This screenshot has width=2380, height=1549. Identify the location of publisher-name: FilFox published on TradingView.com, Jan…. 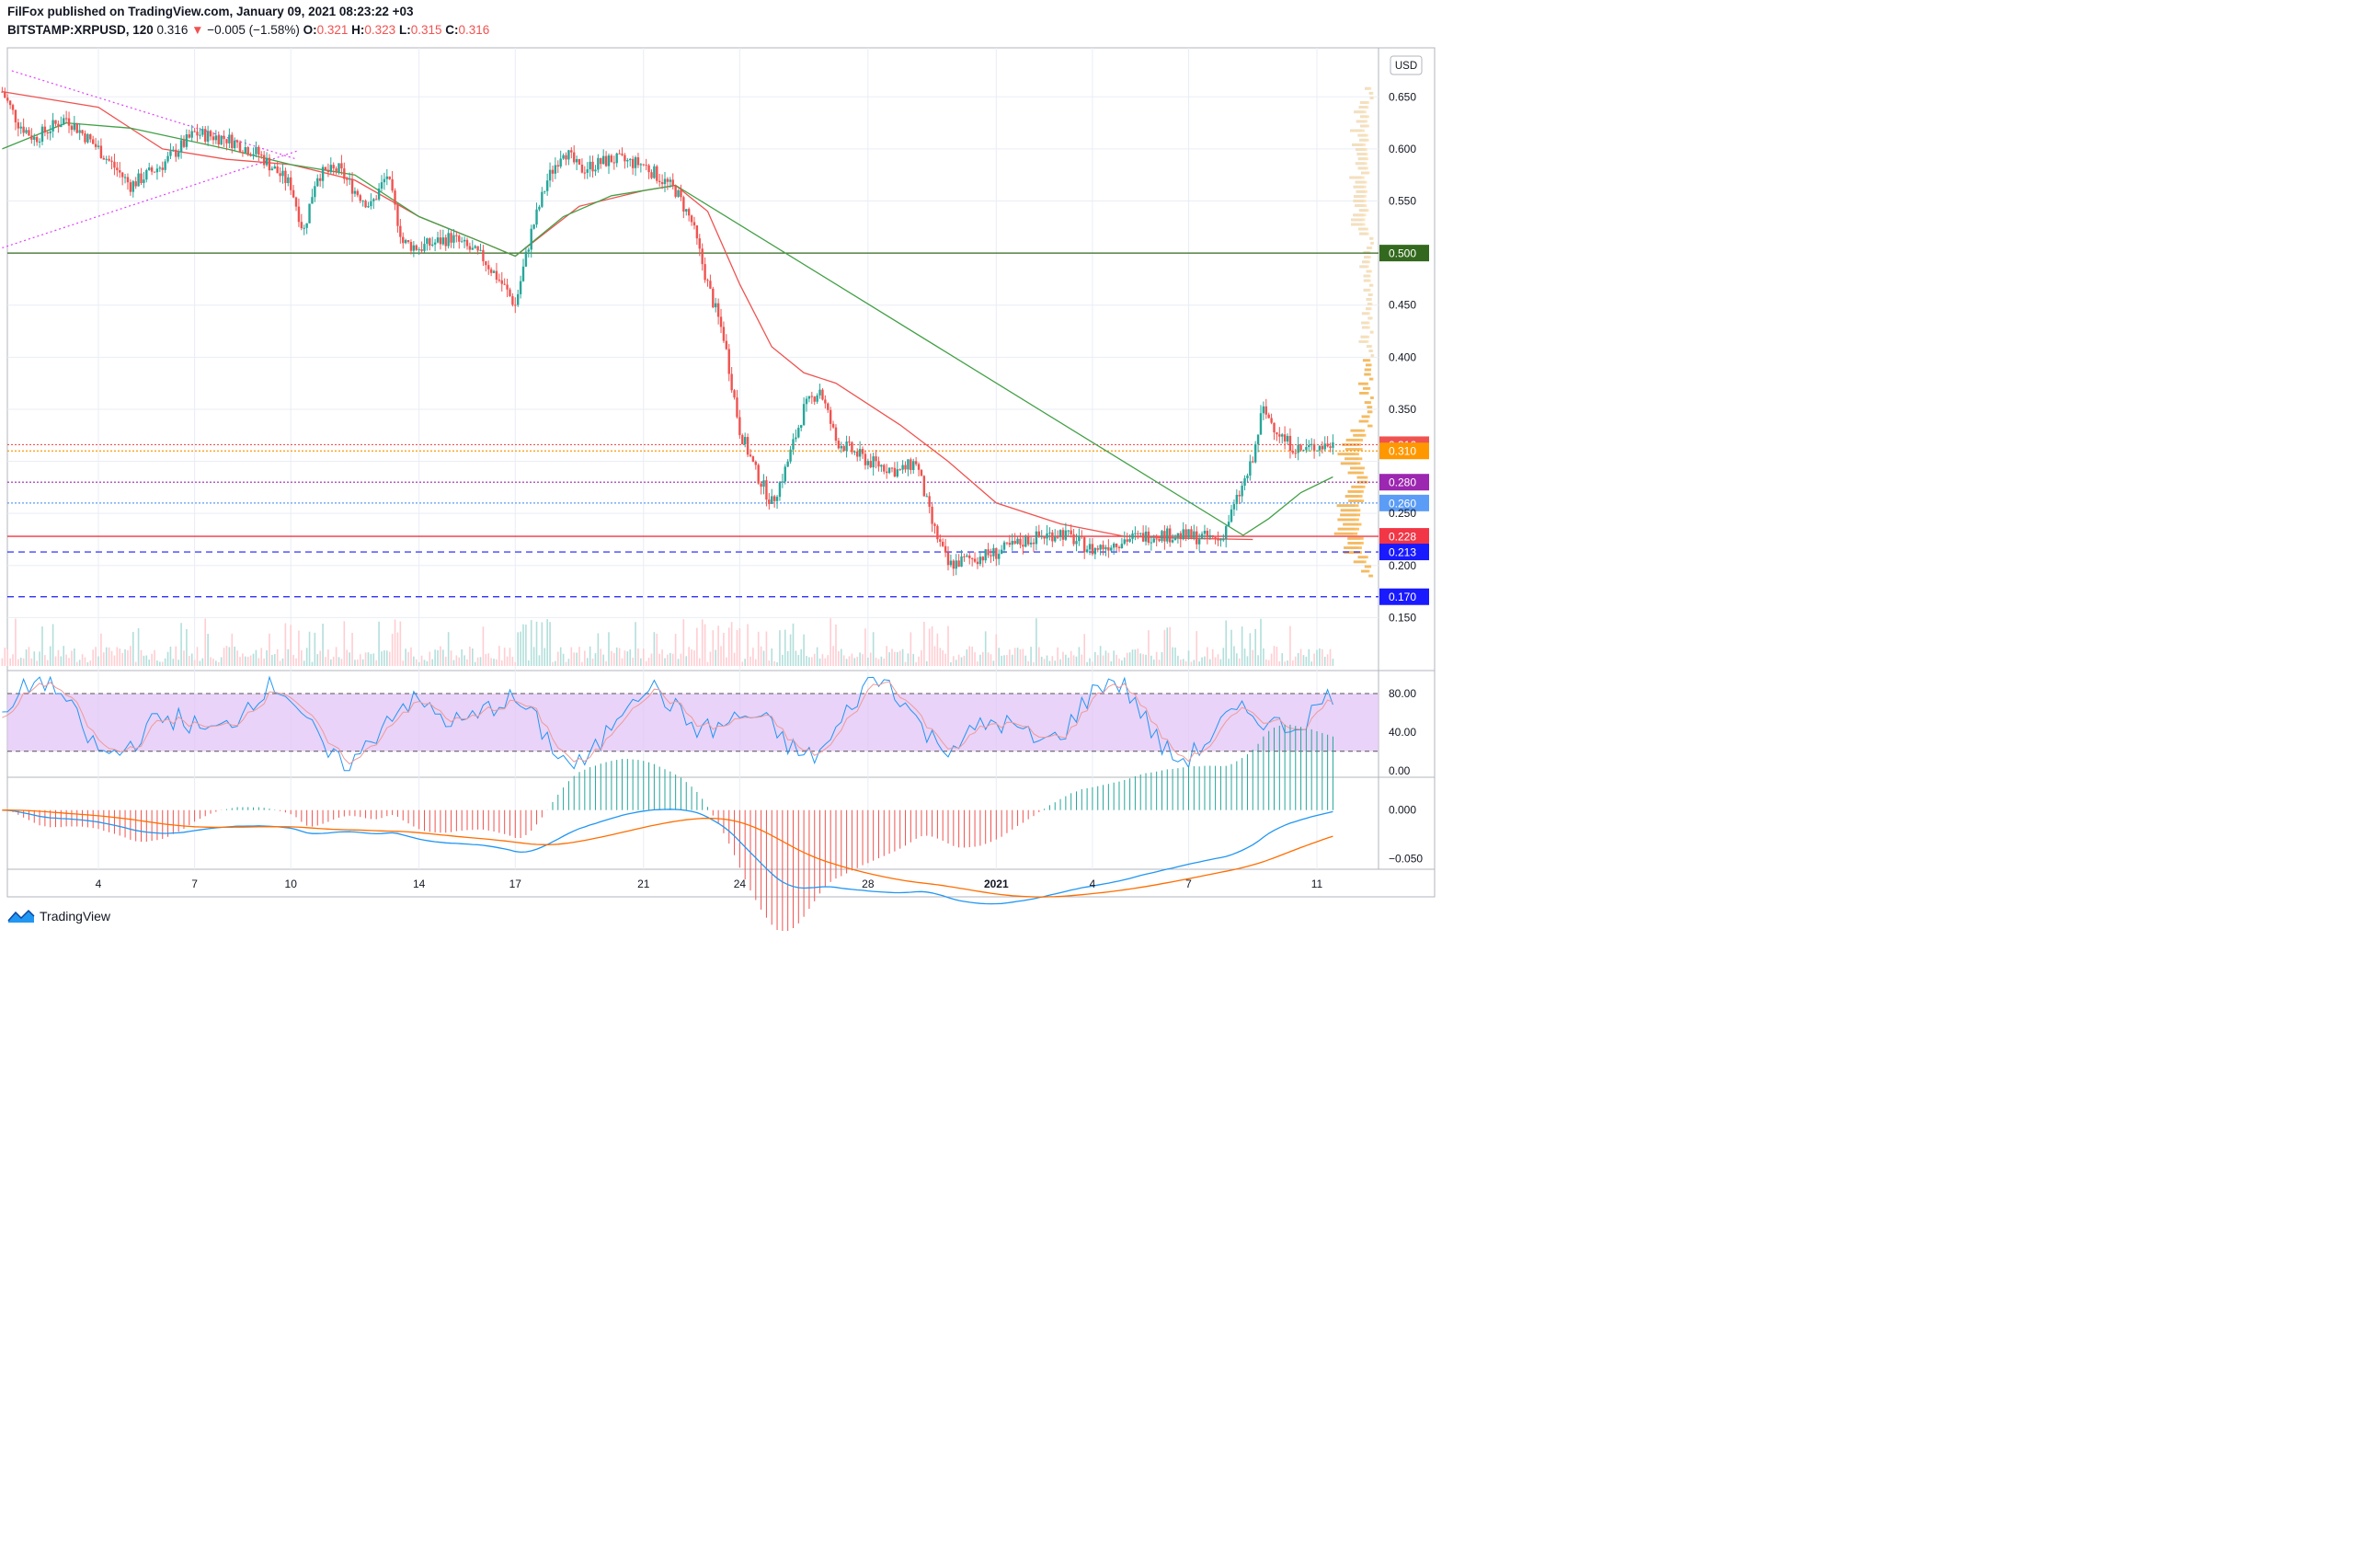
(210, 12).